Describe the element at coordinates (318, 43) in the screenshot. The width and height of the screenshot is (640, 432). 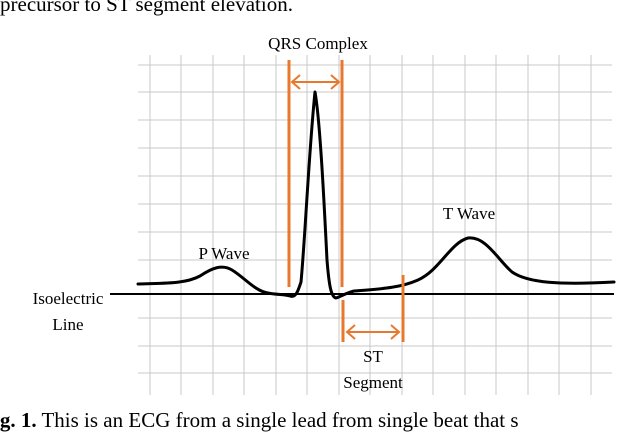
I see `qrs-complex-label: QRS Complex` at that location.